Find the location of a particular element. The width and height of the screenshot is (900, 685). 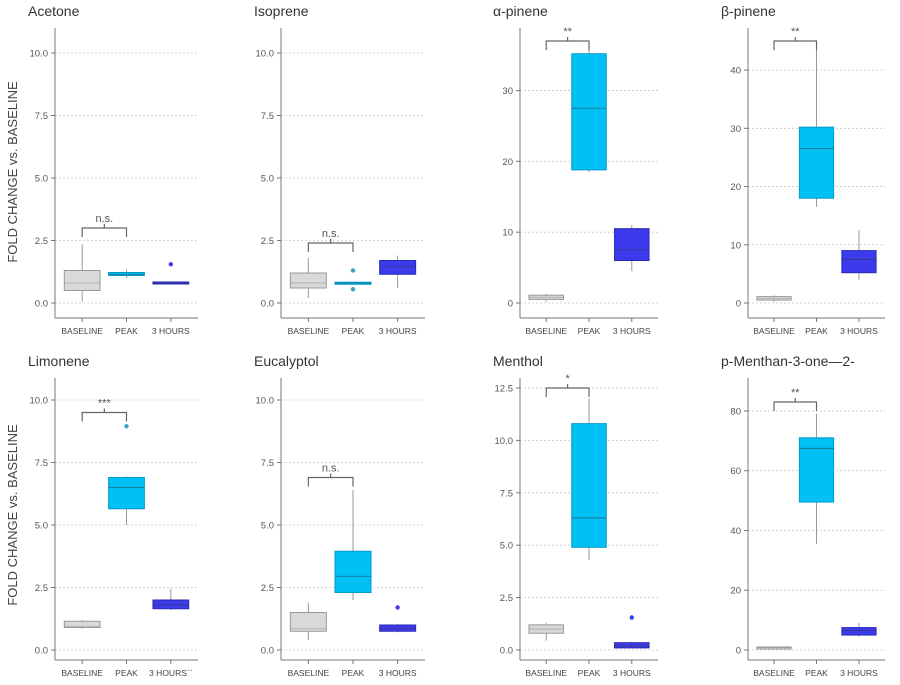

y-tick-label: 80 is located at coordinates (735, 411).